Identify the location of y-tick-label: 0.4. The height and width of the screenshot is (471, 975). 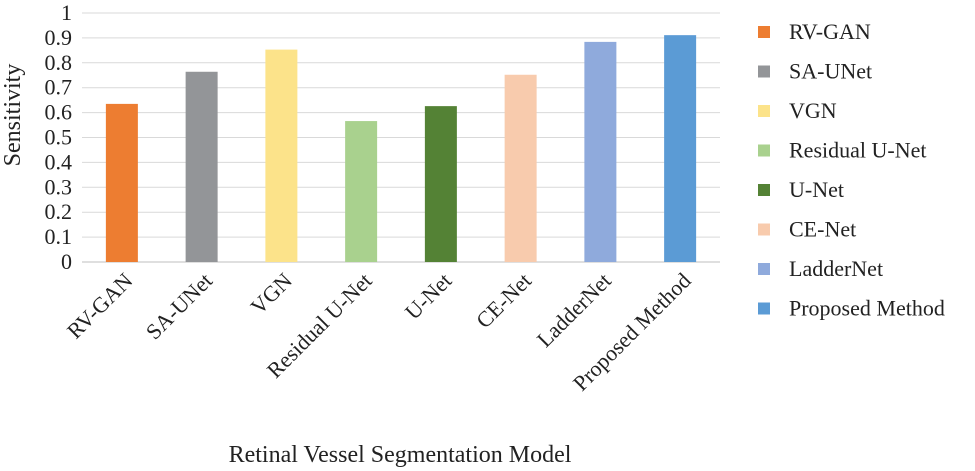
(59, 161).